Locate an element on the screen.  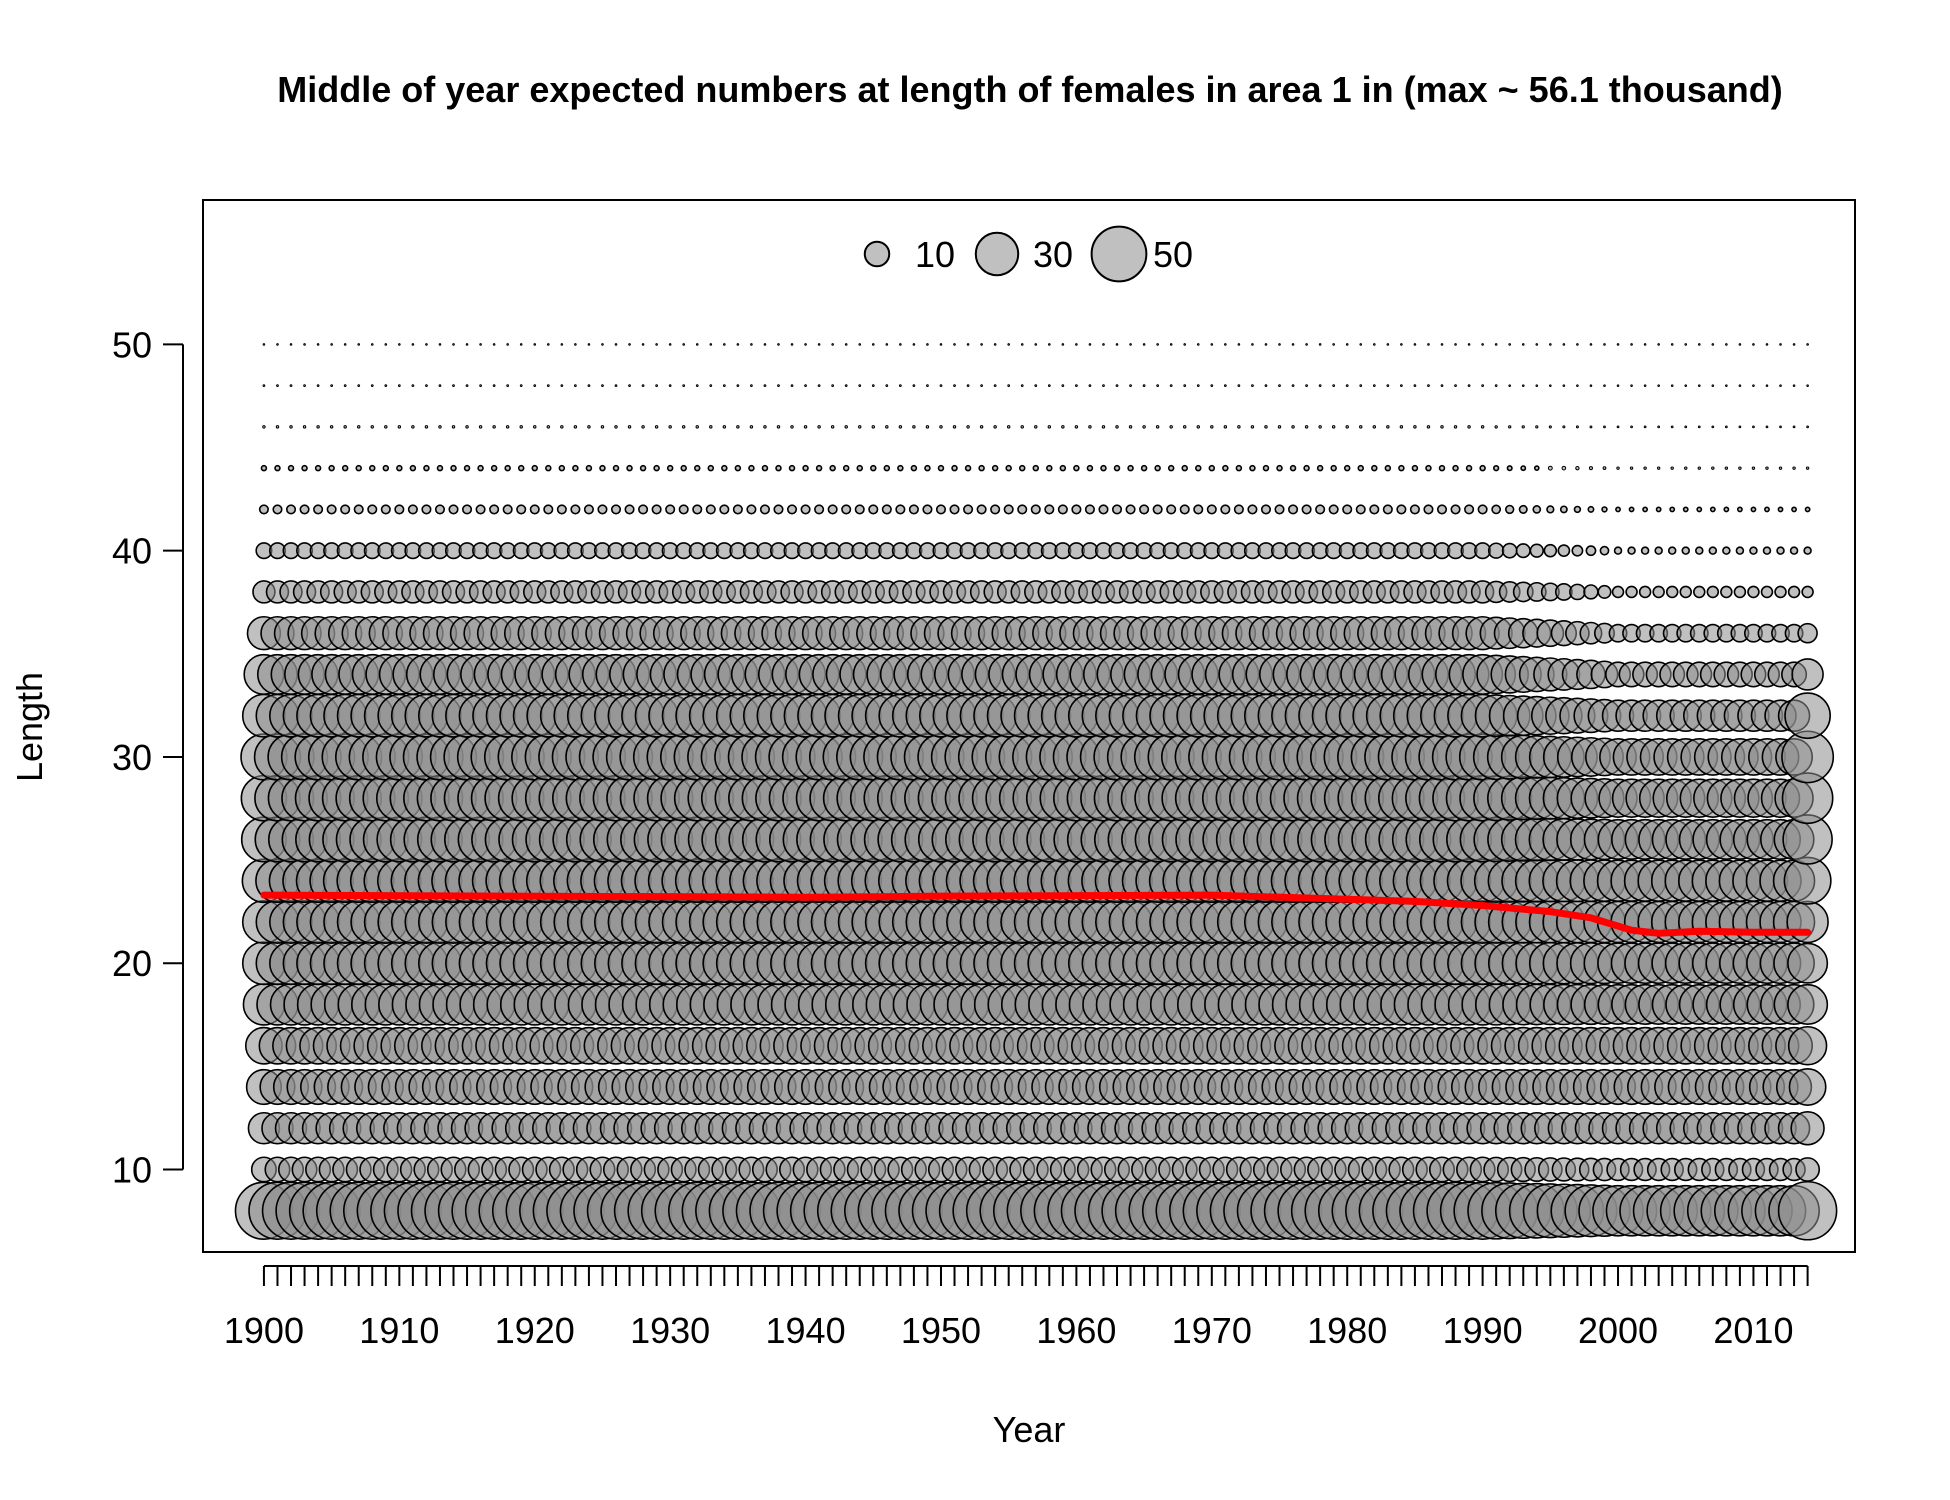
mean-length-line-layer is located at coordinates (1036, 914).